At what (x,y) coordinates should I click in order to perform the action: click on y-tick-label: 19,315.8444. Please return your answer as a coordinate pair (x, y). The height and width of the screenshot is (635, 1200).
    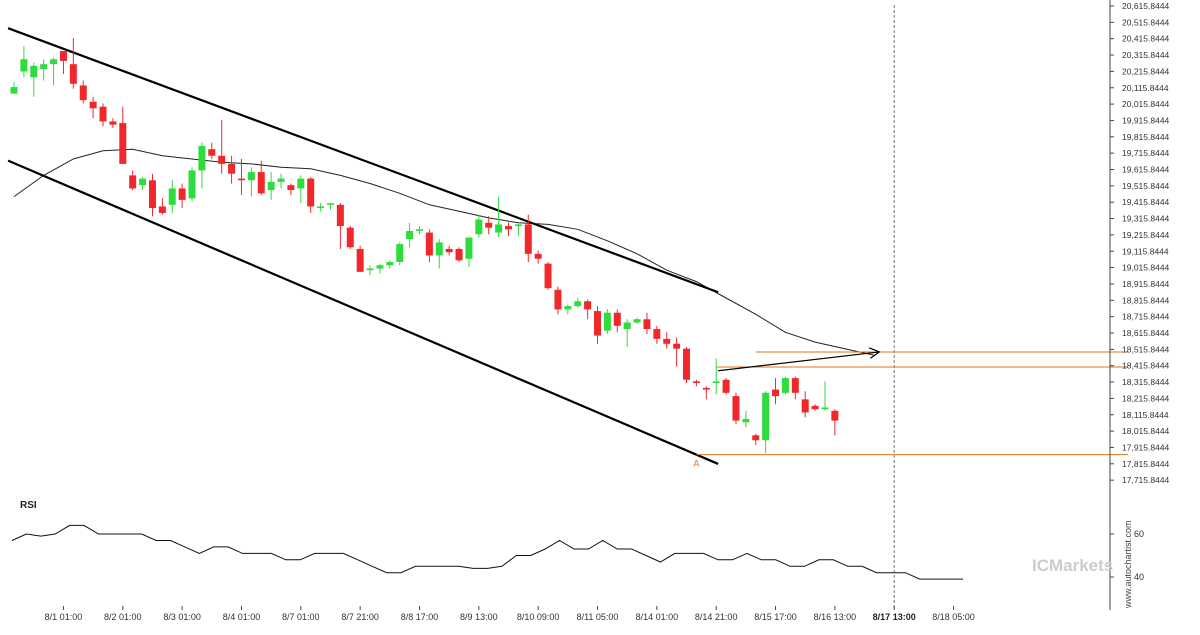
    Looking at the image, I should click on (1146, 219).